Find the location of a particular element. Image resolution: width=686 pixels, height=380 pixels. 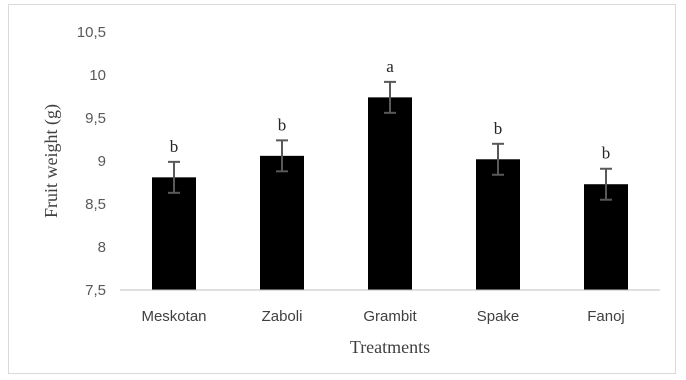

y-tick-label: 9,5 is located at coordinates (95, 118).